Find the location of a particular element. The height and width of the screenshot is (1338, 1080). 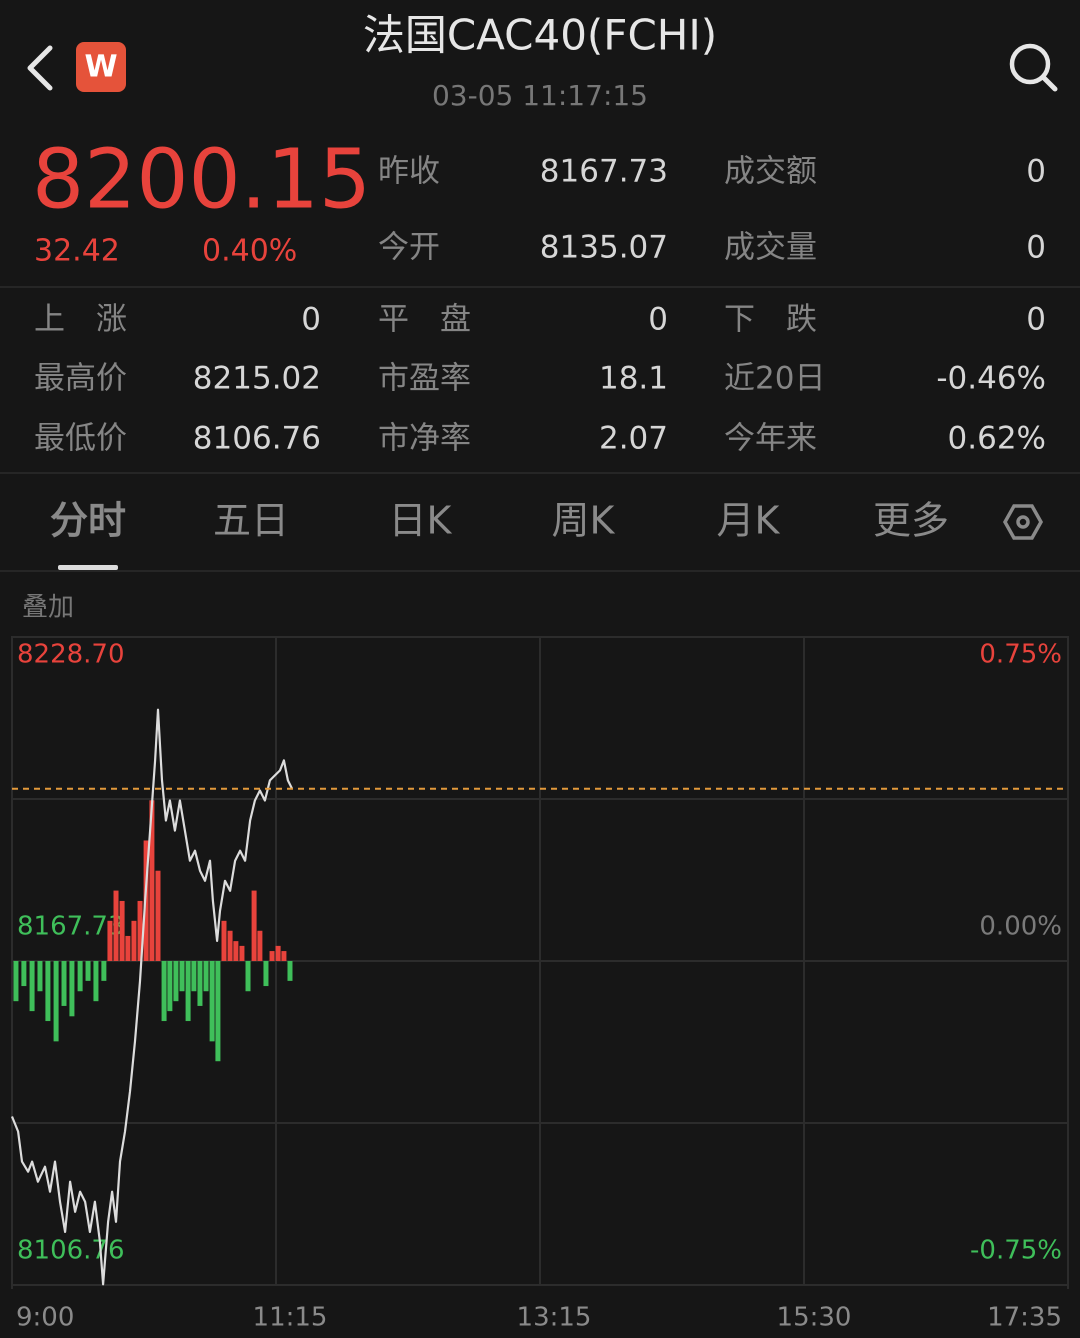

app-icon-letter: W is located at coordinates (100, 67).